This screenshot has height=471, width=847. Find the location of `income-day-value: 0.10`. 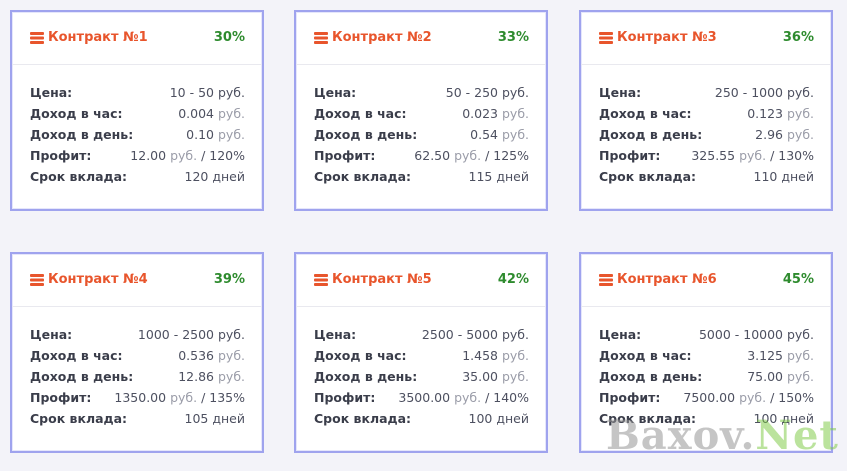

income-day-value: 0.10 is located at coordinates (200, 134).